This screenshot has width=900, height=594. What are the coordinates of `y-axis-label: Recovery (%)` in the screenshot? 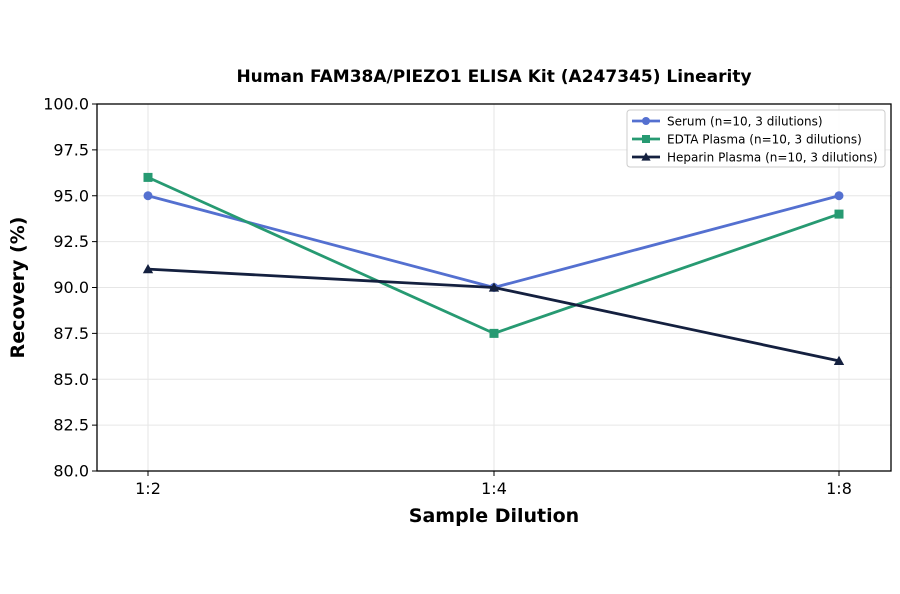 It's located at (18, 288).